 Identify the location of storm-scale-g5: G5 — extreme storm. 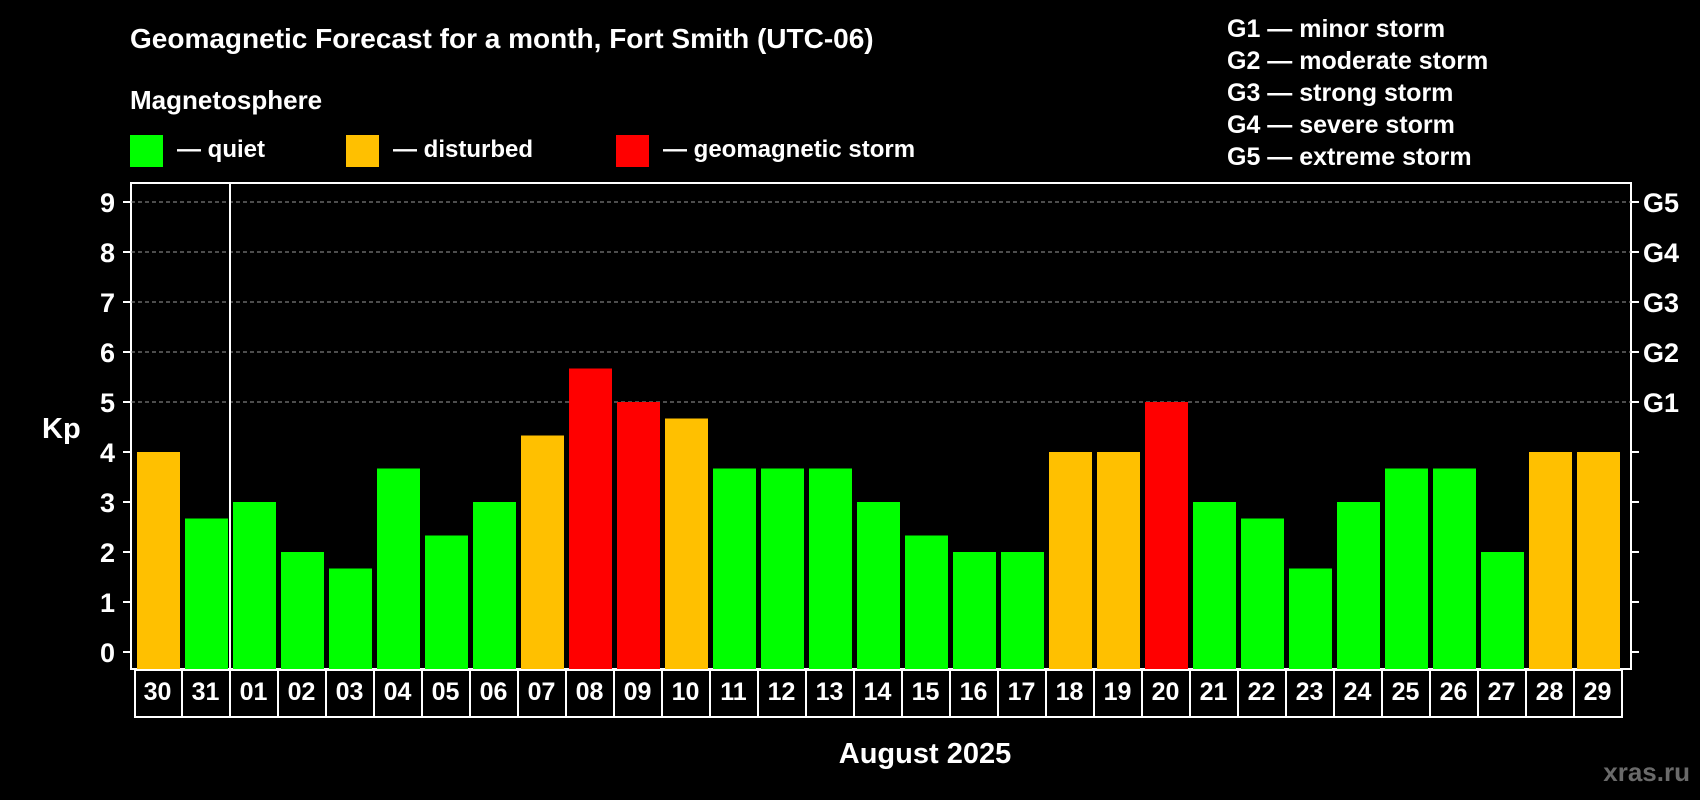
(1349, 157).